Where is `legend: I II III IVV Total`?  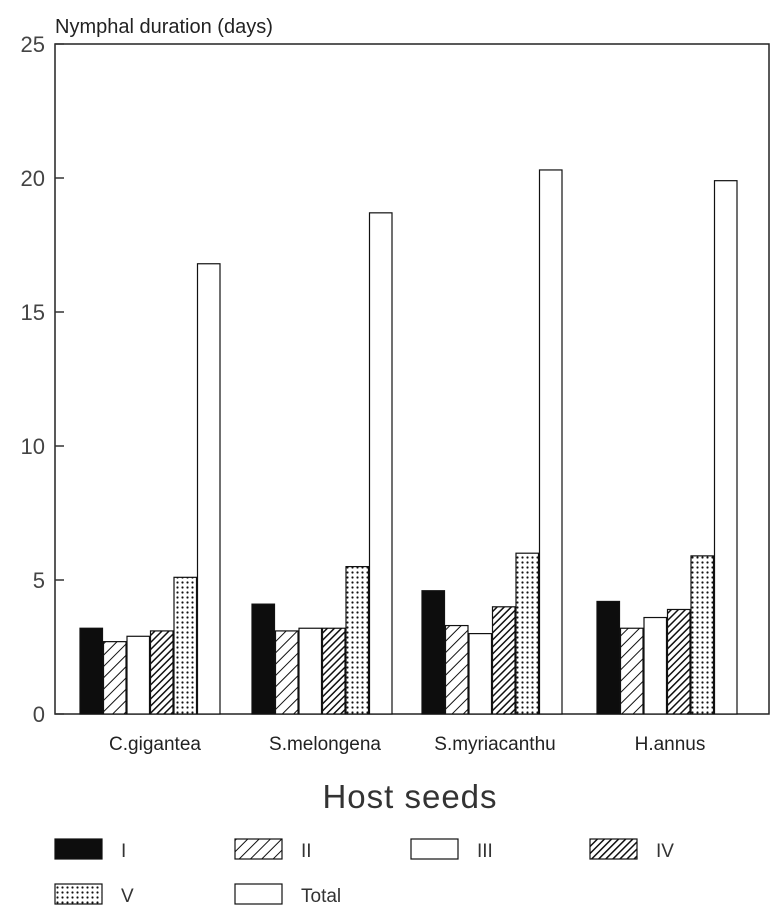 legend: I II III IVV Total is located at coordinates (364, 872).